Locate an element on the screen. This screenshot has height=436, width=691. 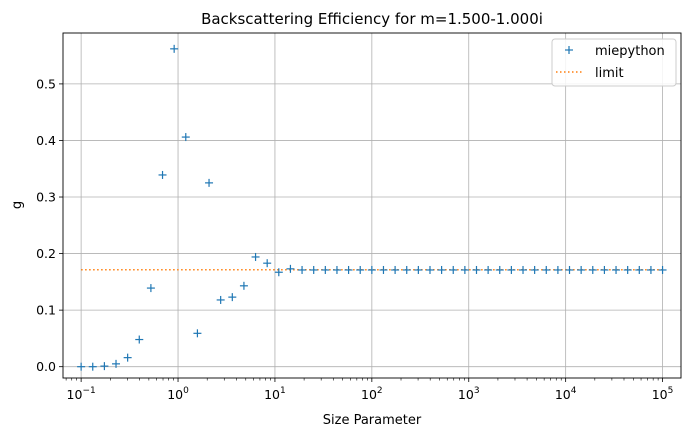
x-tick-exponent: 3 is located at coordinates (477, 391).